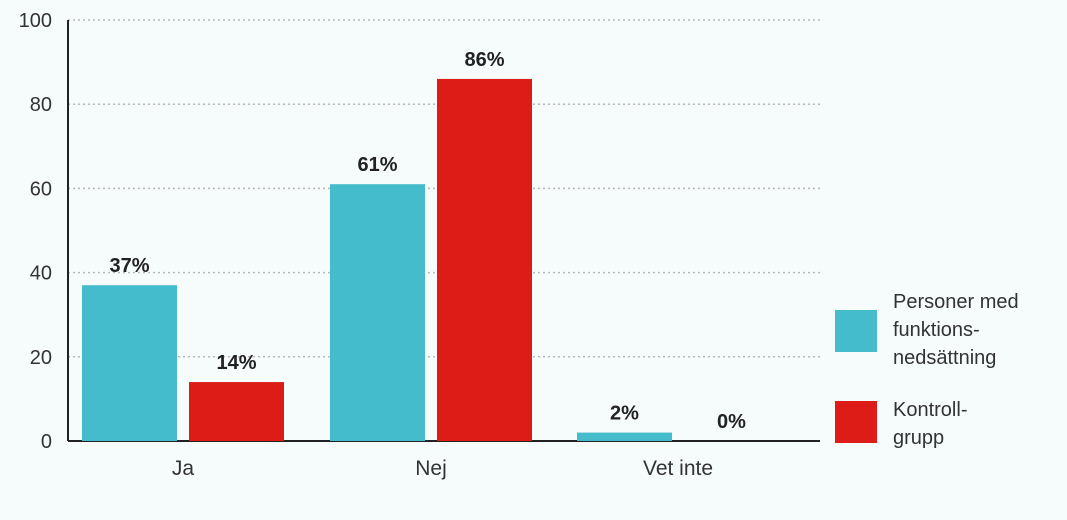 Image resolution: width=1067 pixels, height=520 pixels. Describe the element at coordinates (35, 21) in the screenshot. I see `y-tick-label: 100` at that location.